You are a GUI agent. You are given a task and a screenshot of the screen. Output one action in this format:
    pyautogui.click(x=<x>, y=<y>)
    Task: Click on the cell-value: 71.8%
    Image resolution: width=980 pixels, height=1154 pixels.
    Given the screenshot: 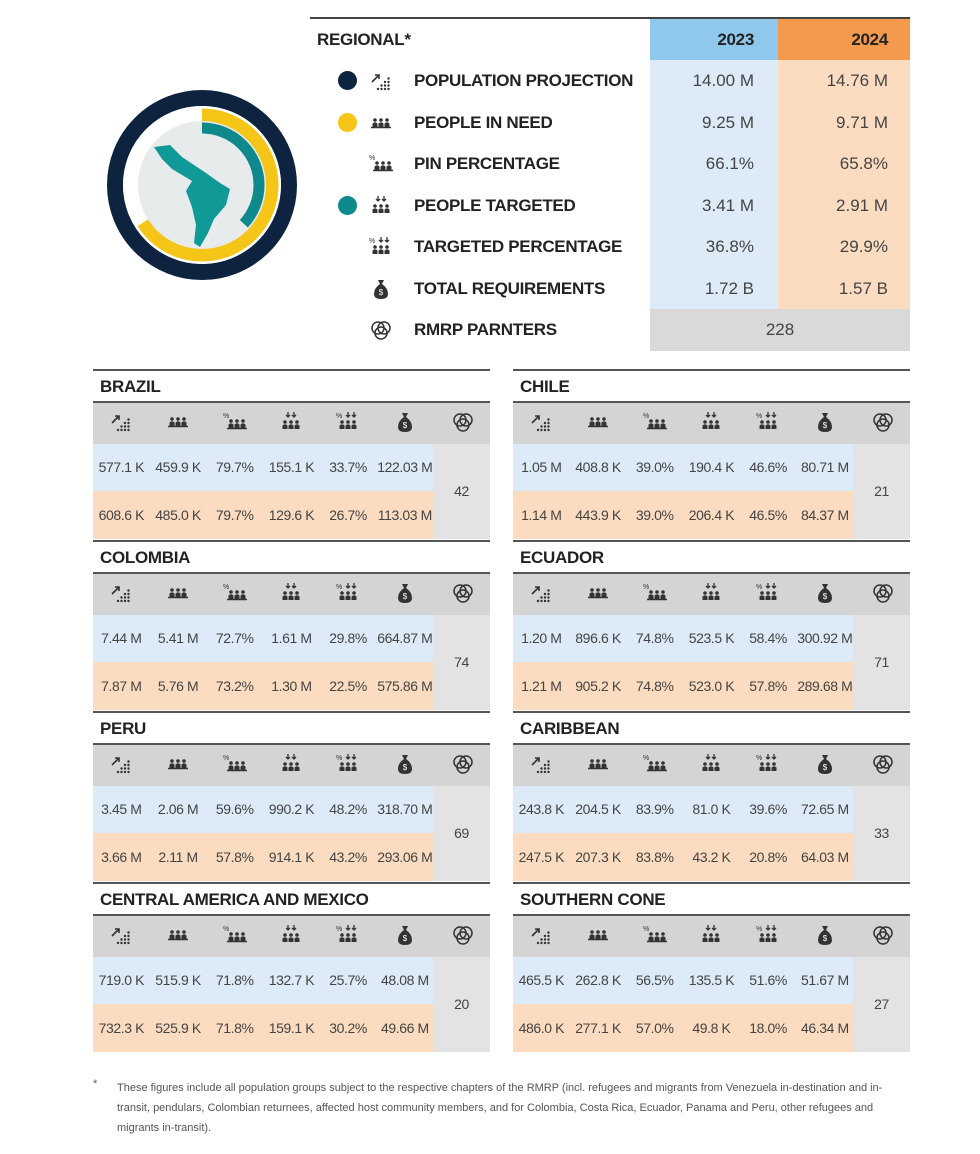 What is the action you would take?
    pyautogui.click(x=234, y=1028)
    